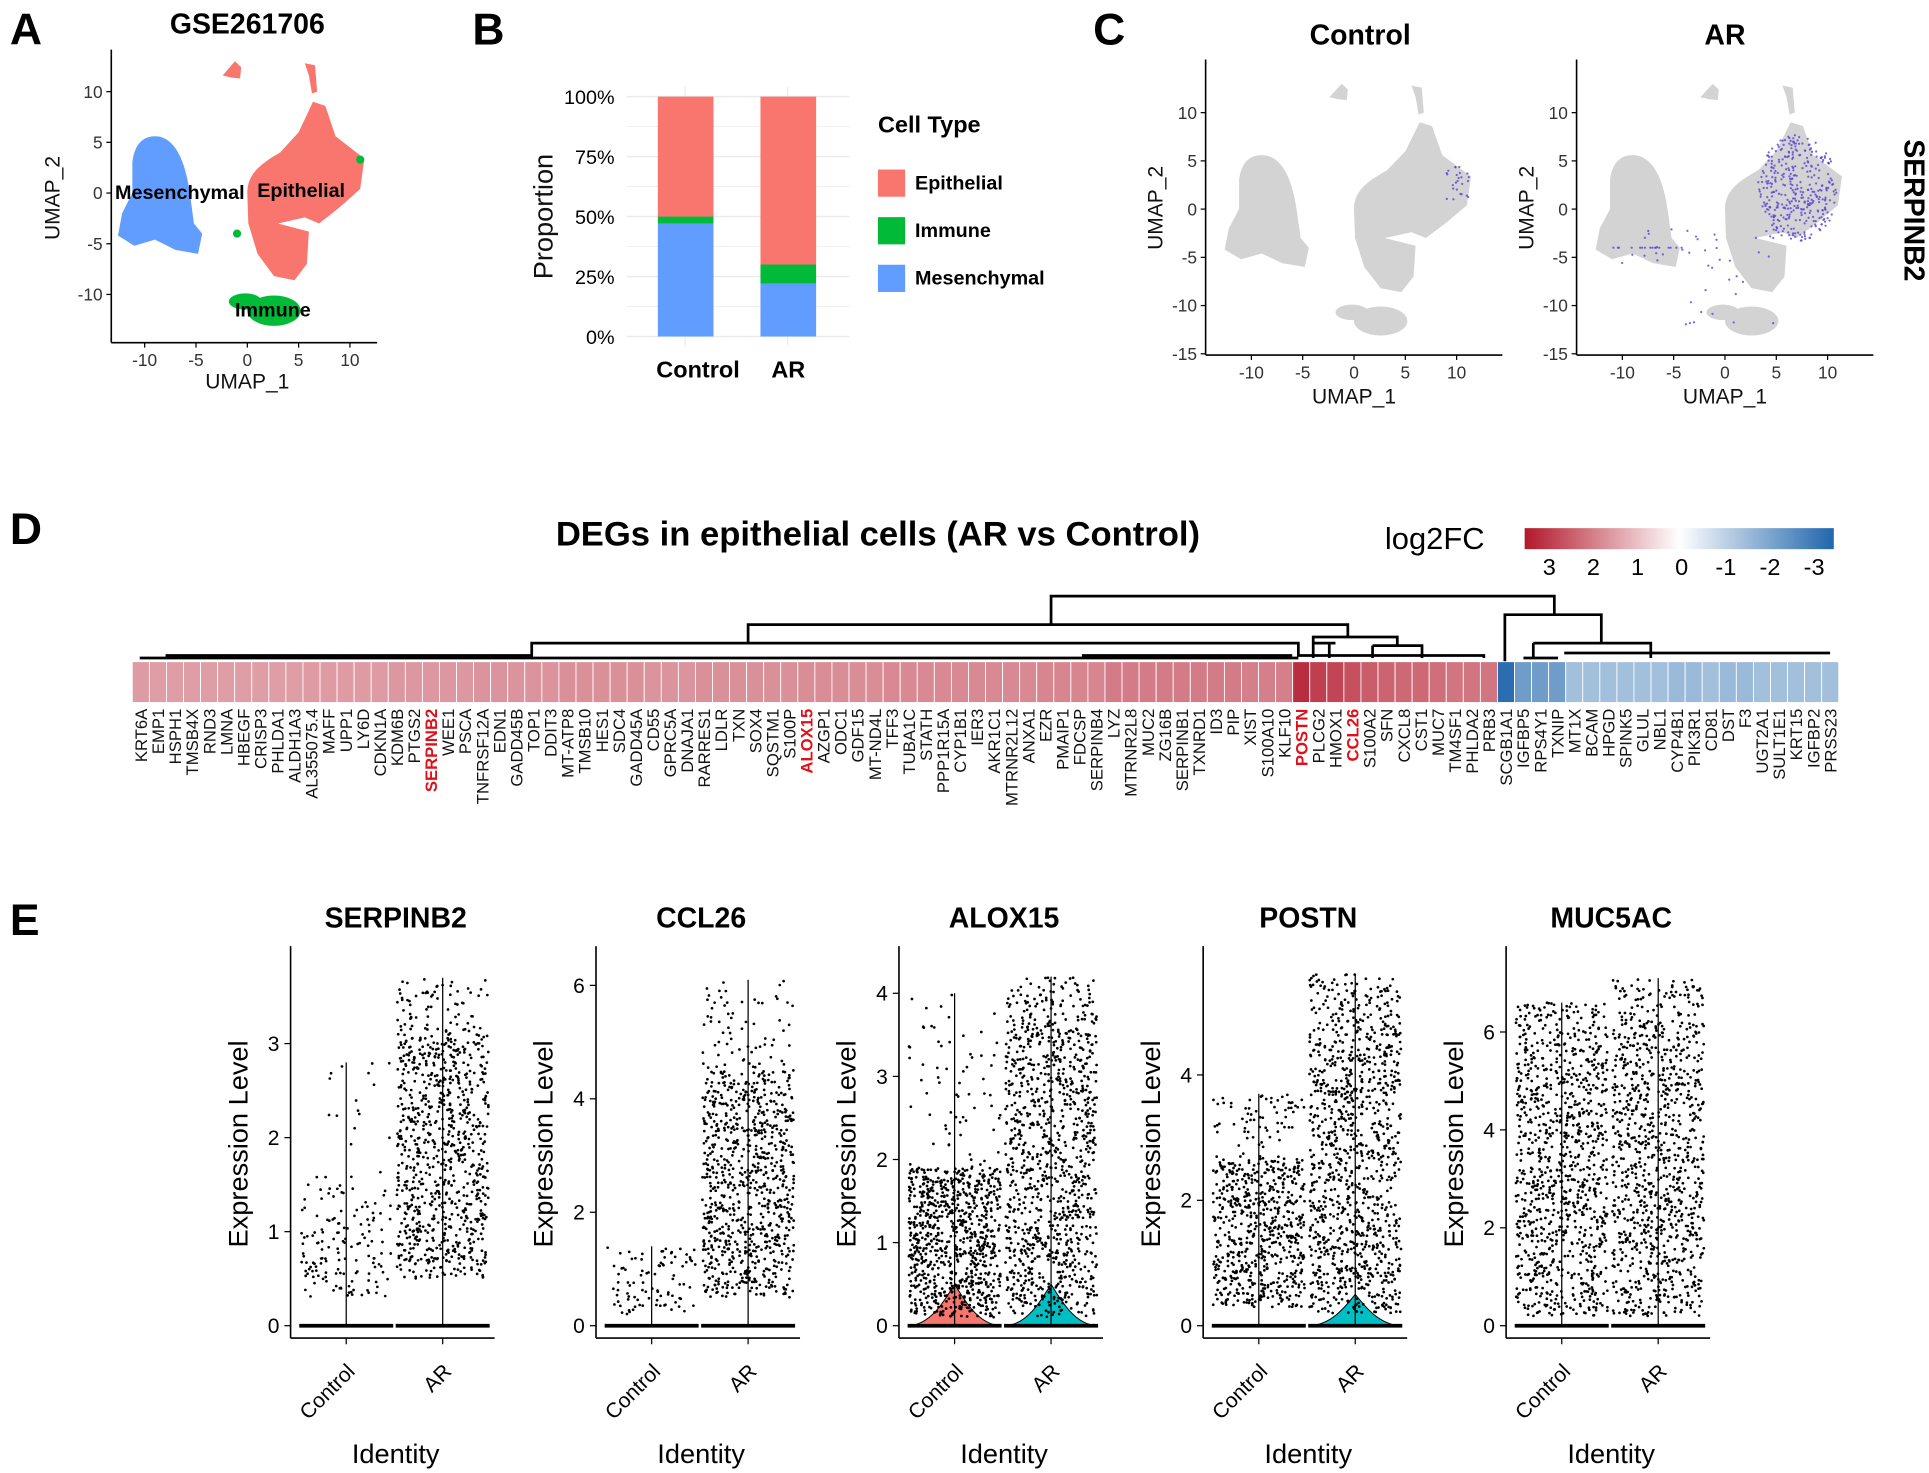 The height and width of the screenshot is (1473, 1929). What do you see at coordinates (1250, 727) in the screenshot?
I see `gene-label: XIST` at bounding box center [1250, 727].